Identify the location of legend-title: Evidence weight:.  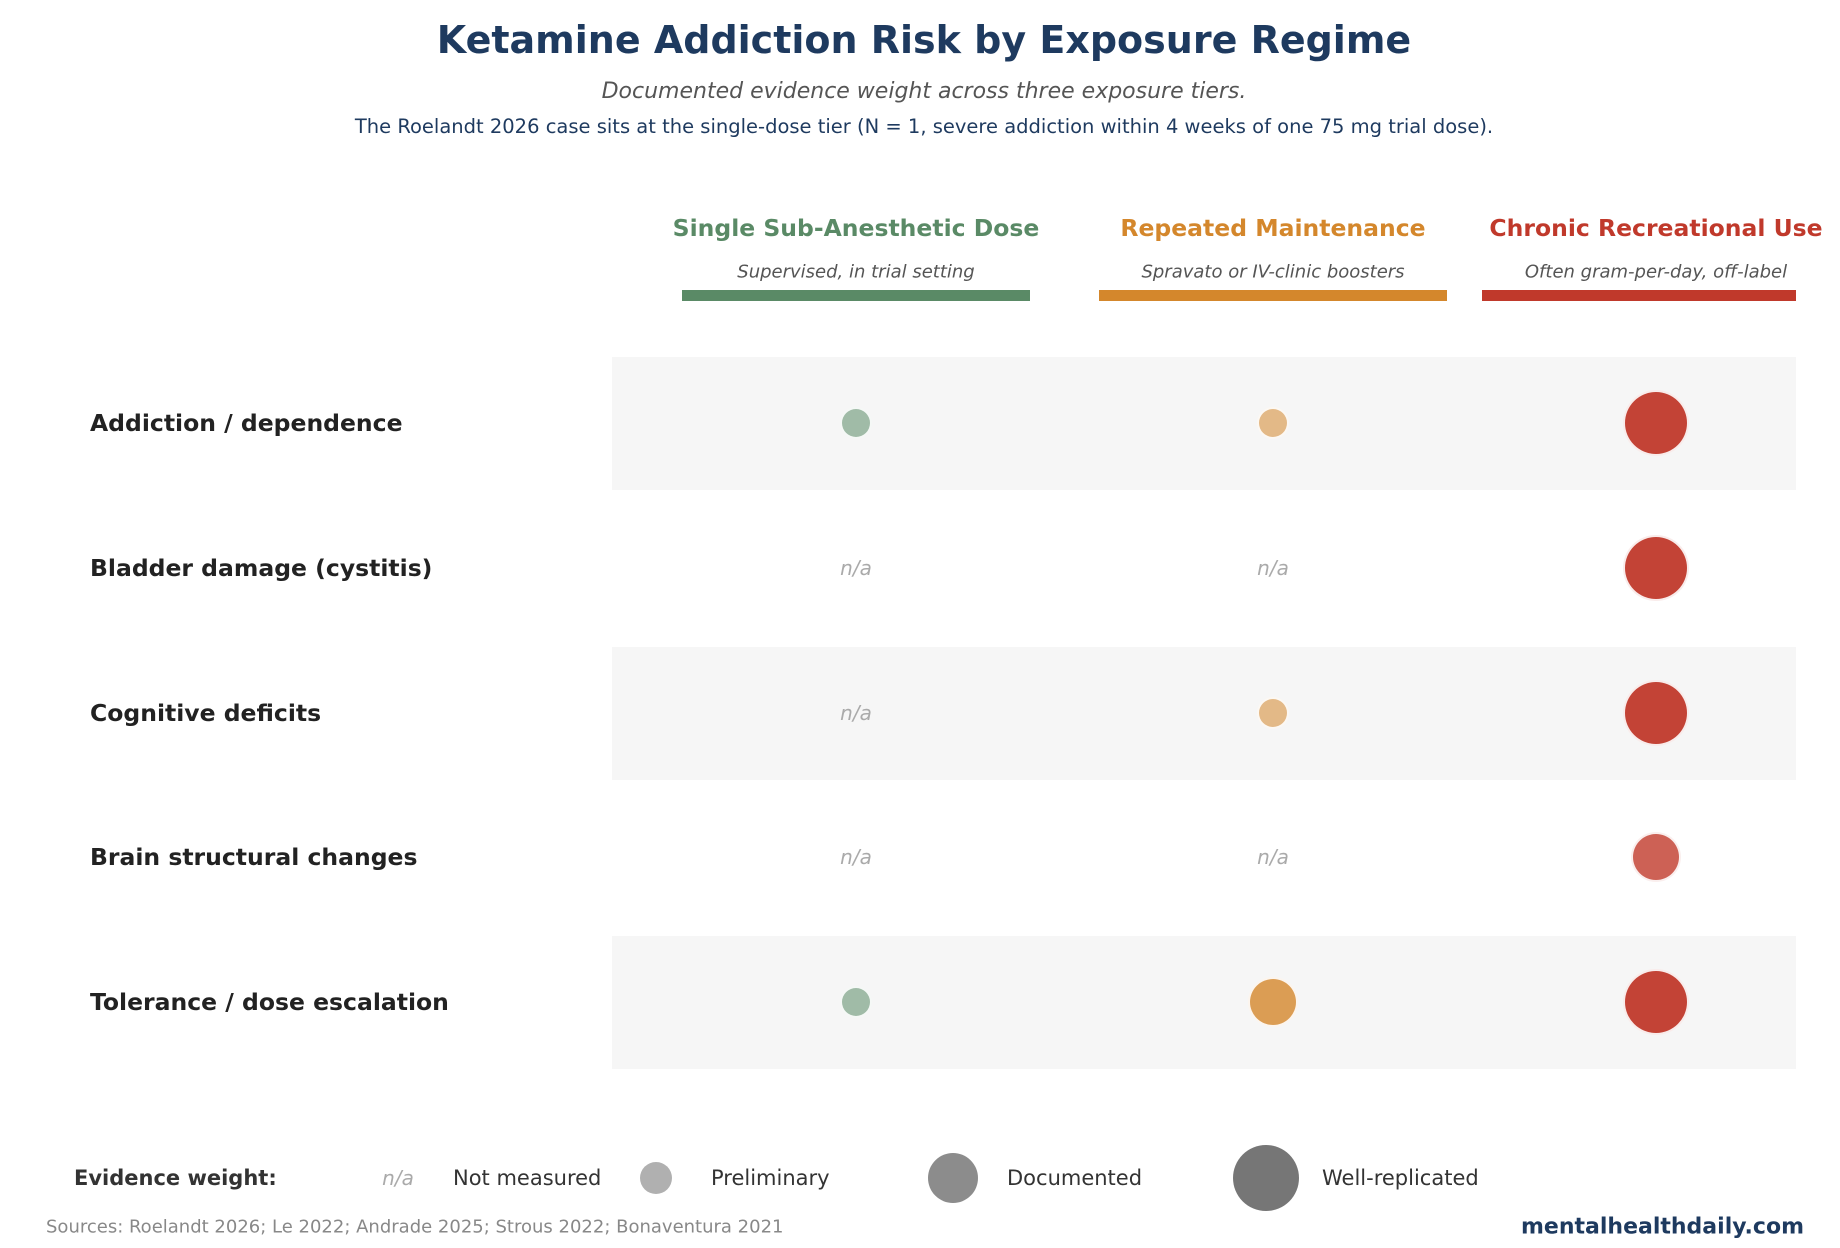
(175, 1178).